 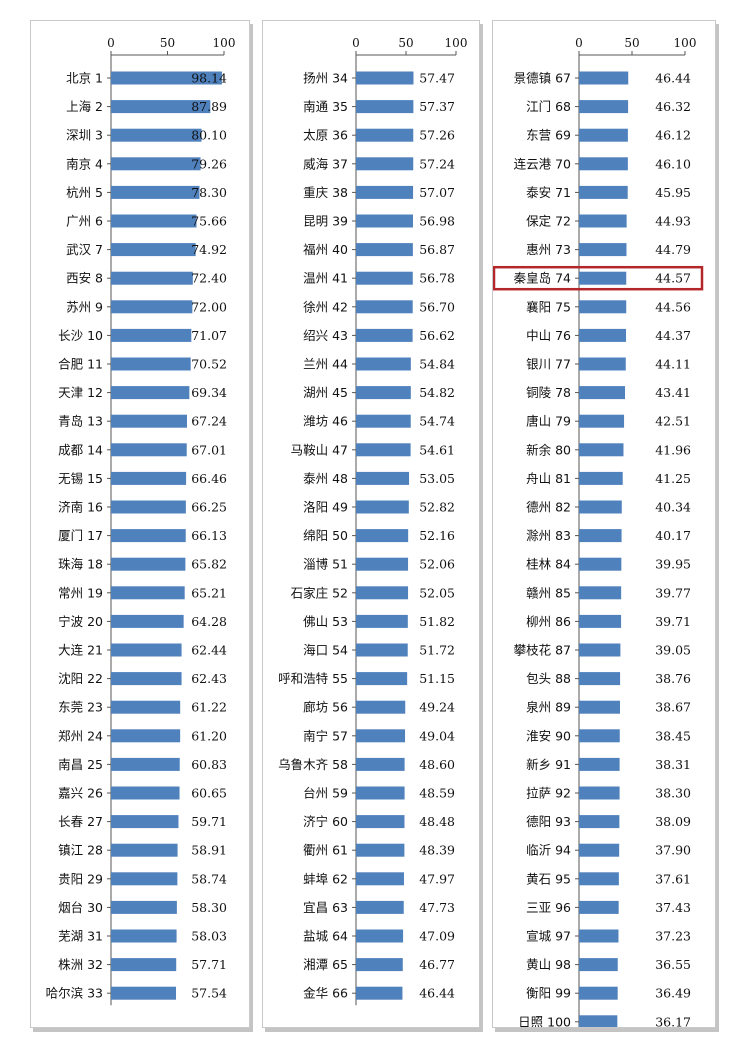 I want to click on value-label: 41.25, so click(x=673, y=478).